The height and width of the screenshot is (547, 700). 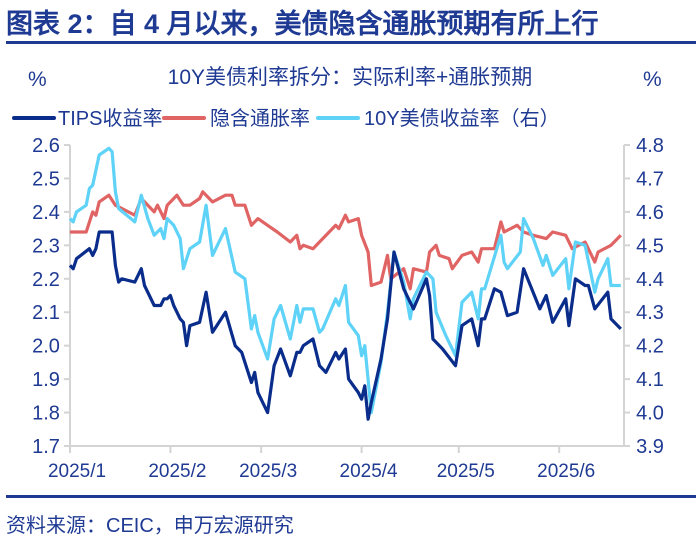 I want to click on y-tick-label-left: 2.2, so click(x=46, y=280).